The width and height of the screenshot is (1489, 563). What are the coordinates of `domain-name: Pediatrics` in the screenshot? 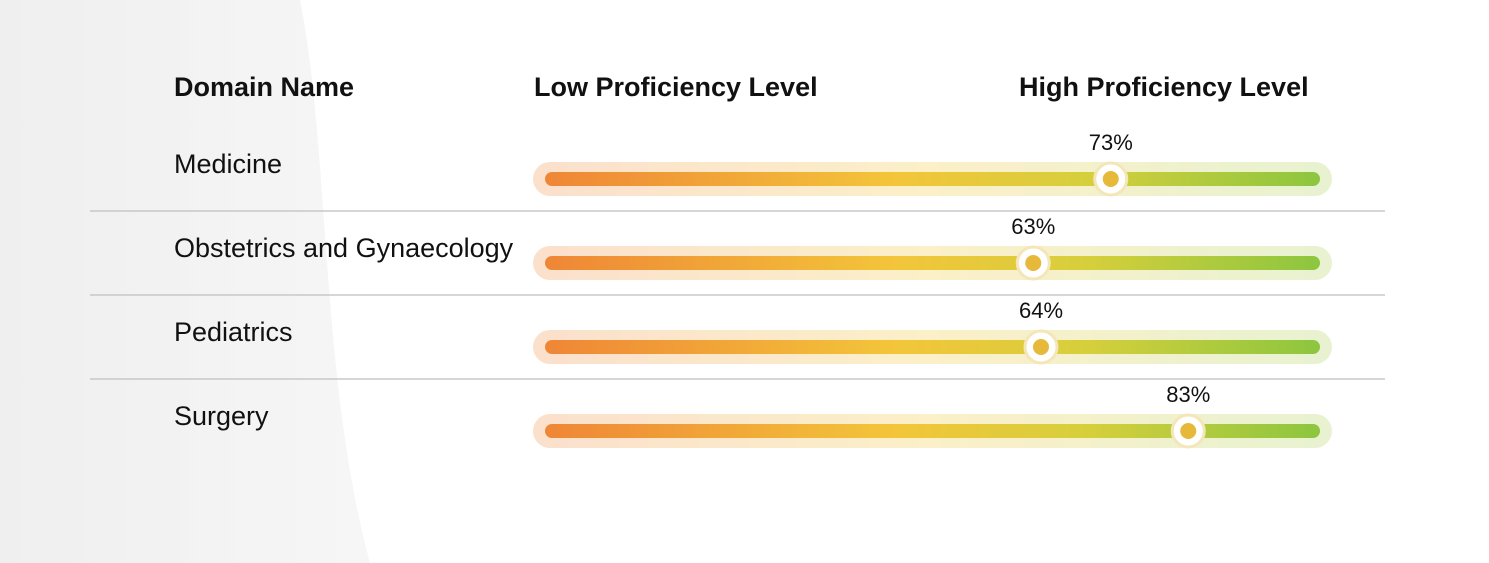 It's located at (233, 332).